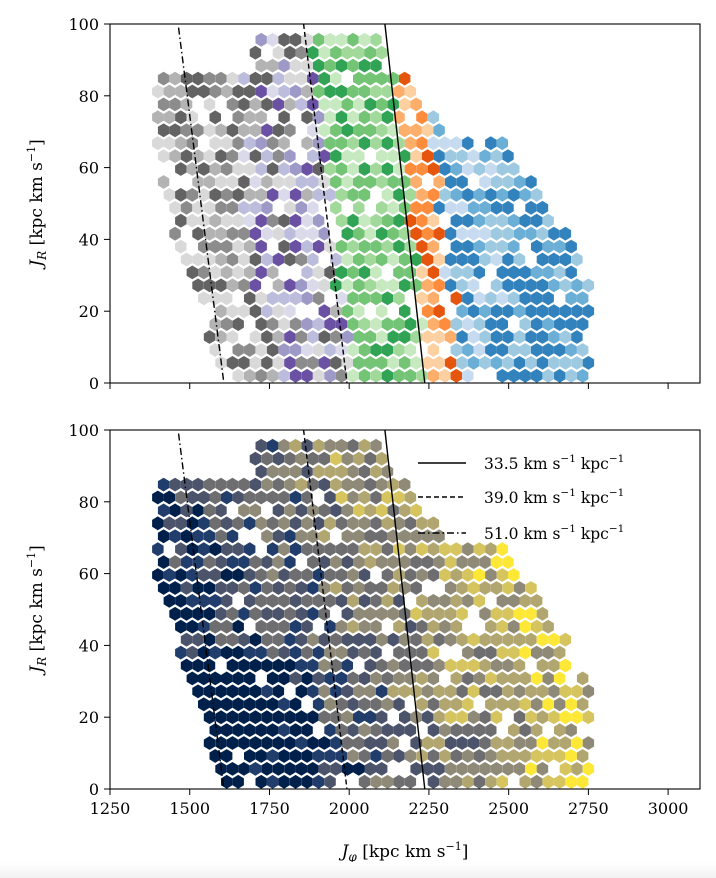 The image size is (716, 878). Describe the element at coordinates (349, 808) in the screenshot. I see `bottom-x-tick-label: 2000` at that location.